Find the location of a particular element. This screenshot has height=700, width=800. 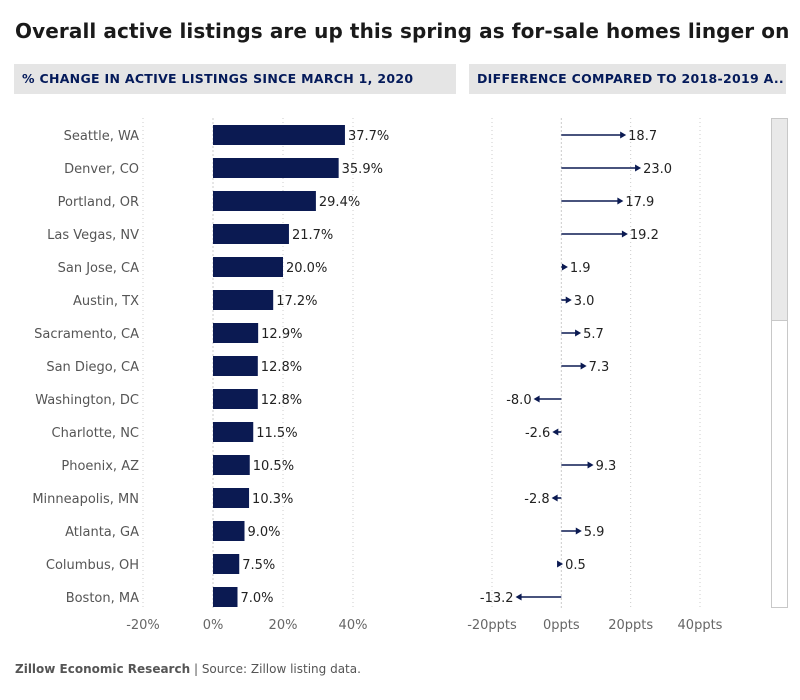

category-label: San Jose, CA is located at coordinates (98, 268).